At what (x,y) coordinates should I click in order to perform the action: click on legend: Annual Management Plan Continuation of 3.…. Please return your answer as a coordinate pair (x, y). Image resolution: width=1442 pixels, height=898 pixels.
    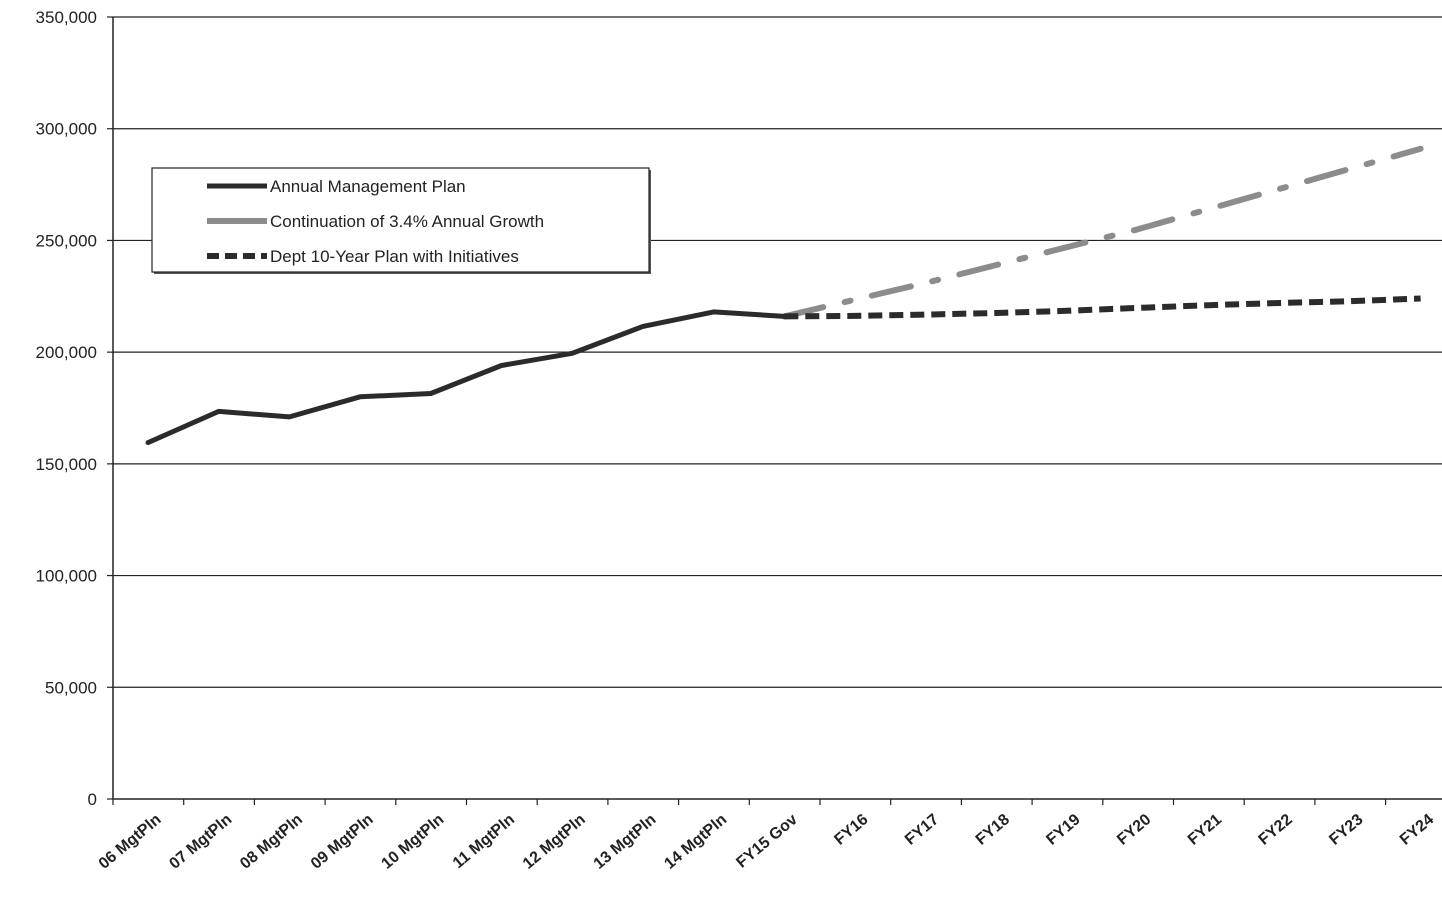
    Looking at the image, I should click on (401, 220).